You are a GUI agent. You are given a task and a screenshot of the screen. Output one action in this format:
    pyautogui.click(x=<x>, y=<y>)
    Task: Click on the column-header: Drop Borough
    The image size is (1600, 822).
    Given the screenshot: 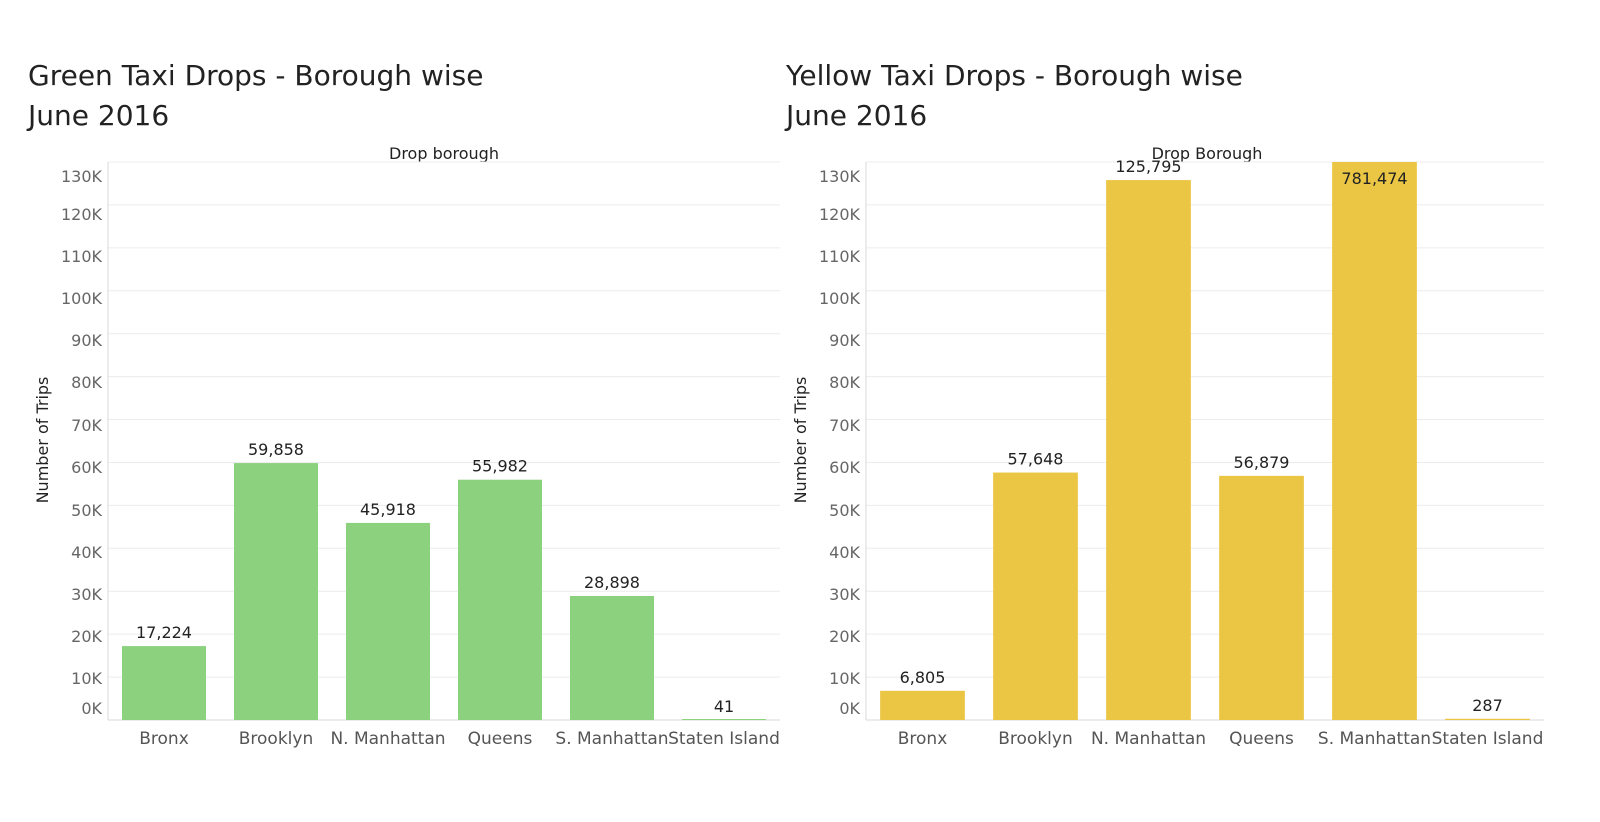 What is the action you would take?
    pyautogui.click(x=1207, y=153)
    